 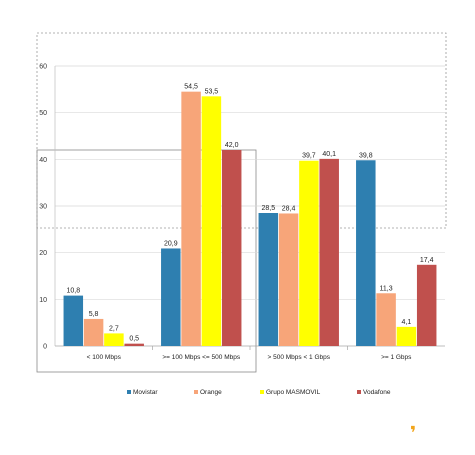 I want to click on y-tick-label: 50, so click(x=43, y=113).